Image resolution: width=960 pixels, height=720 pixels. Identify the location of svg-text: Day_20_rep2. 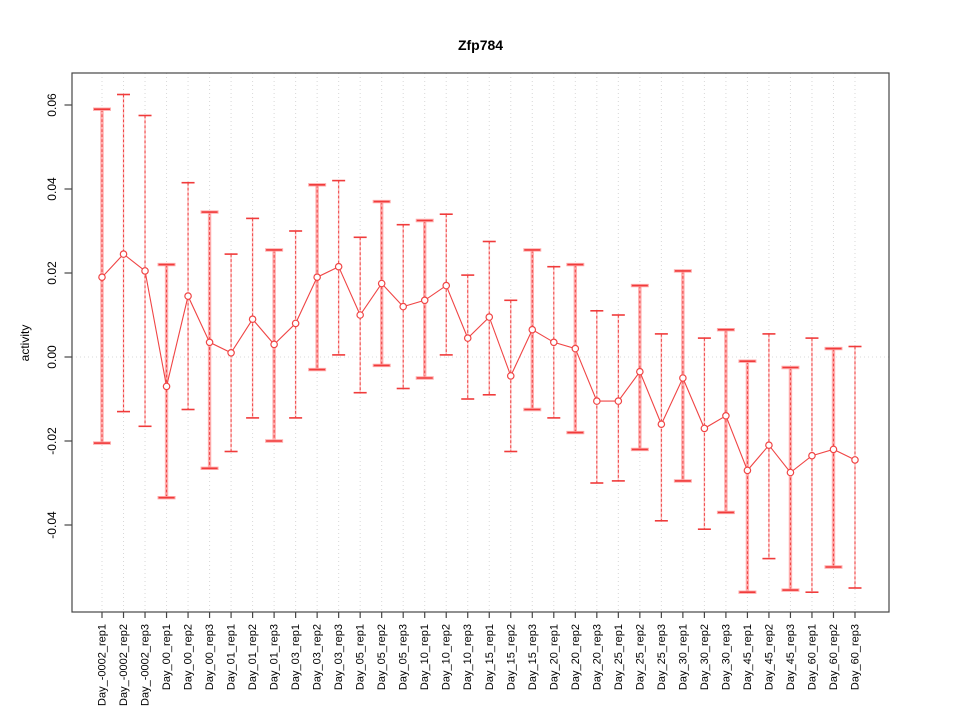
(576, 657).